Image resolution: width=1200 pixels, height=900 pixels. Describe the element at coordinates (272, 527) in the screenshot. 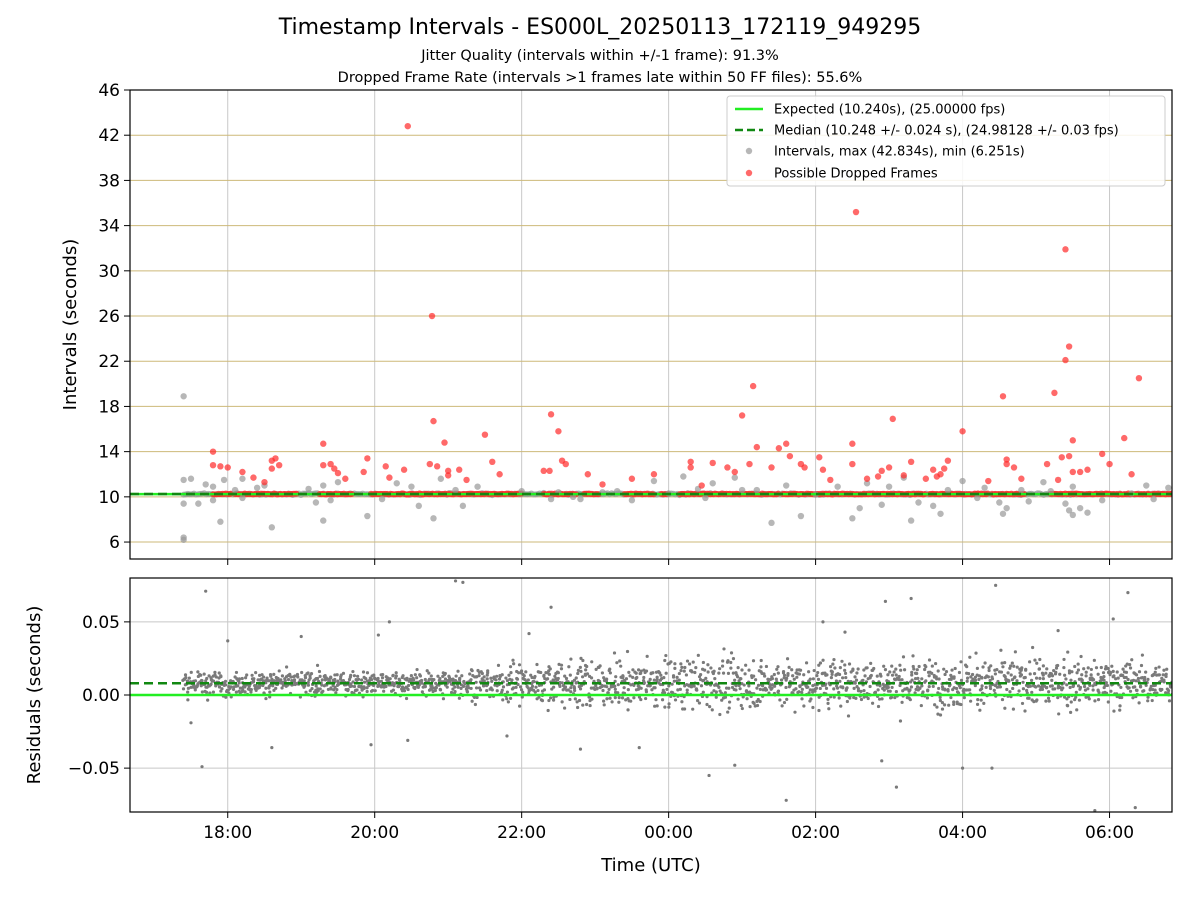

I see `interval-point` at that location.